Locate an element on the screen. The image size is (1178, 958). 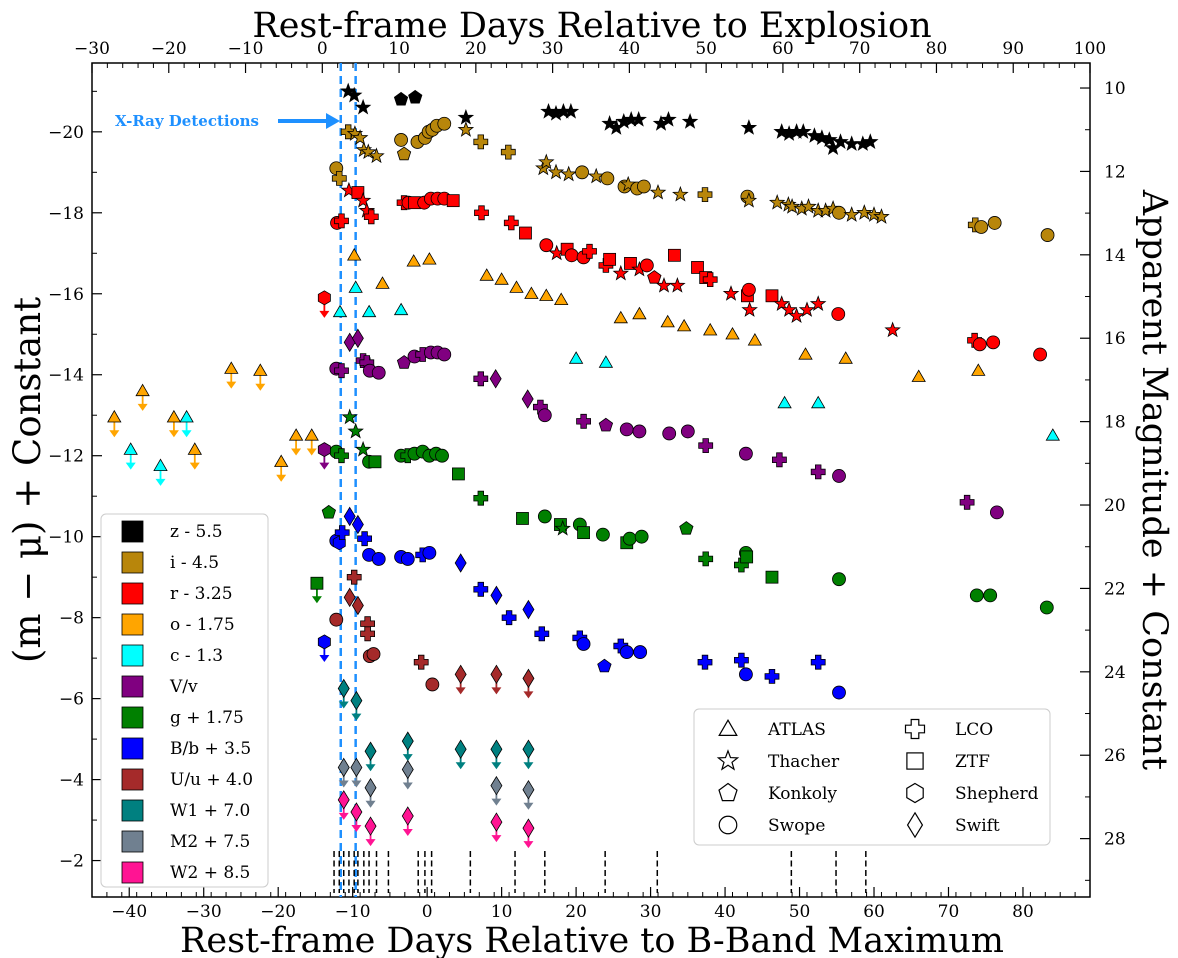
legend-filter-label: i - 4.5 is located at coordinates (194, 563).